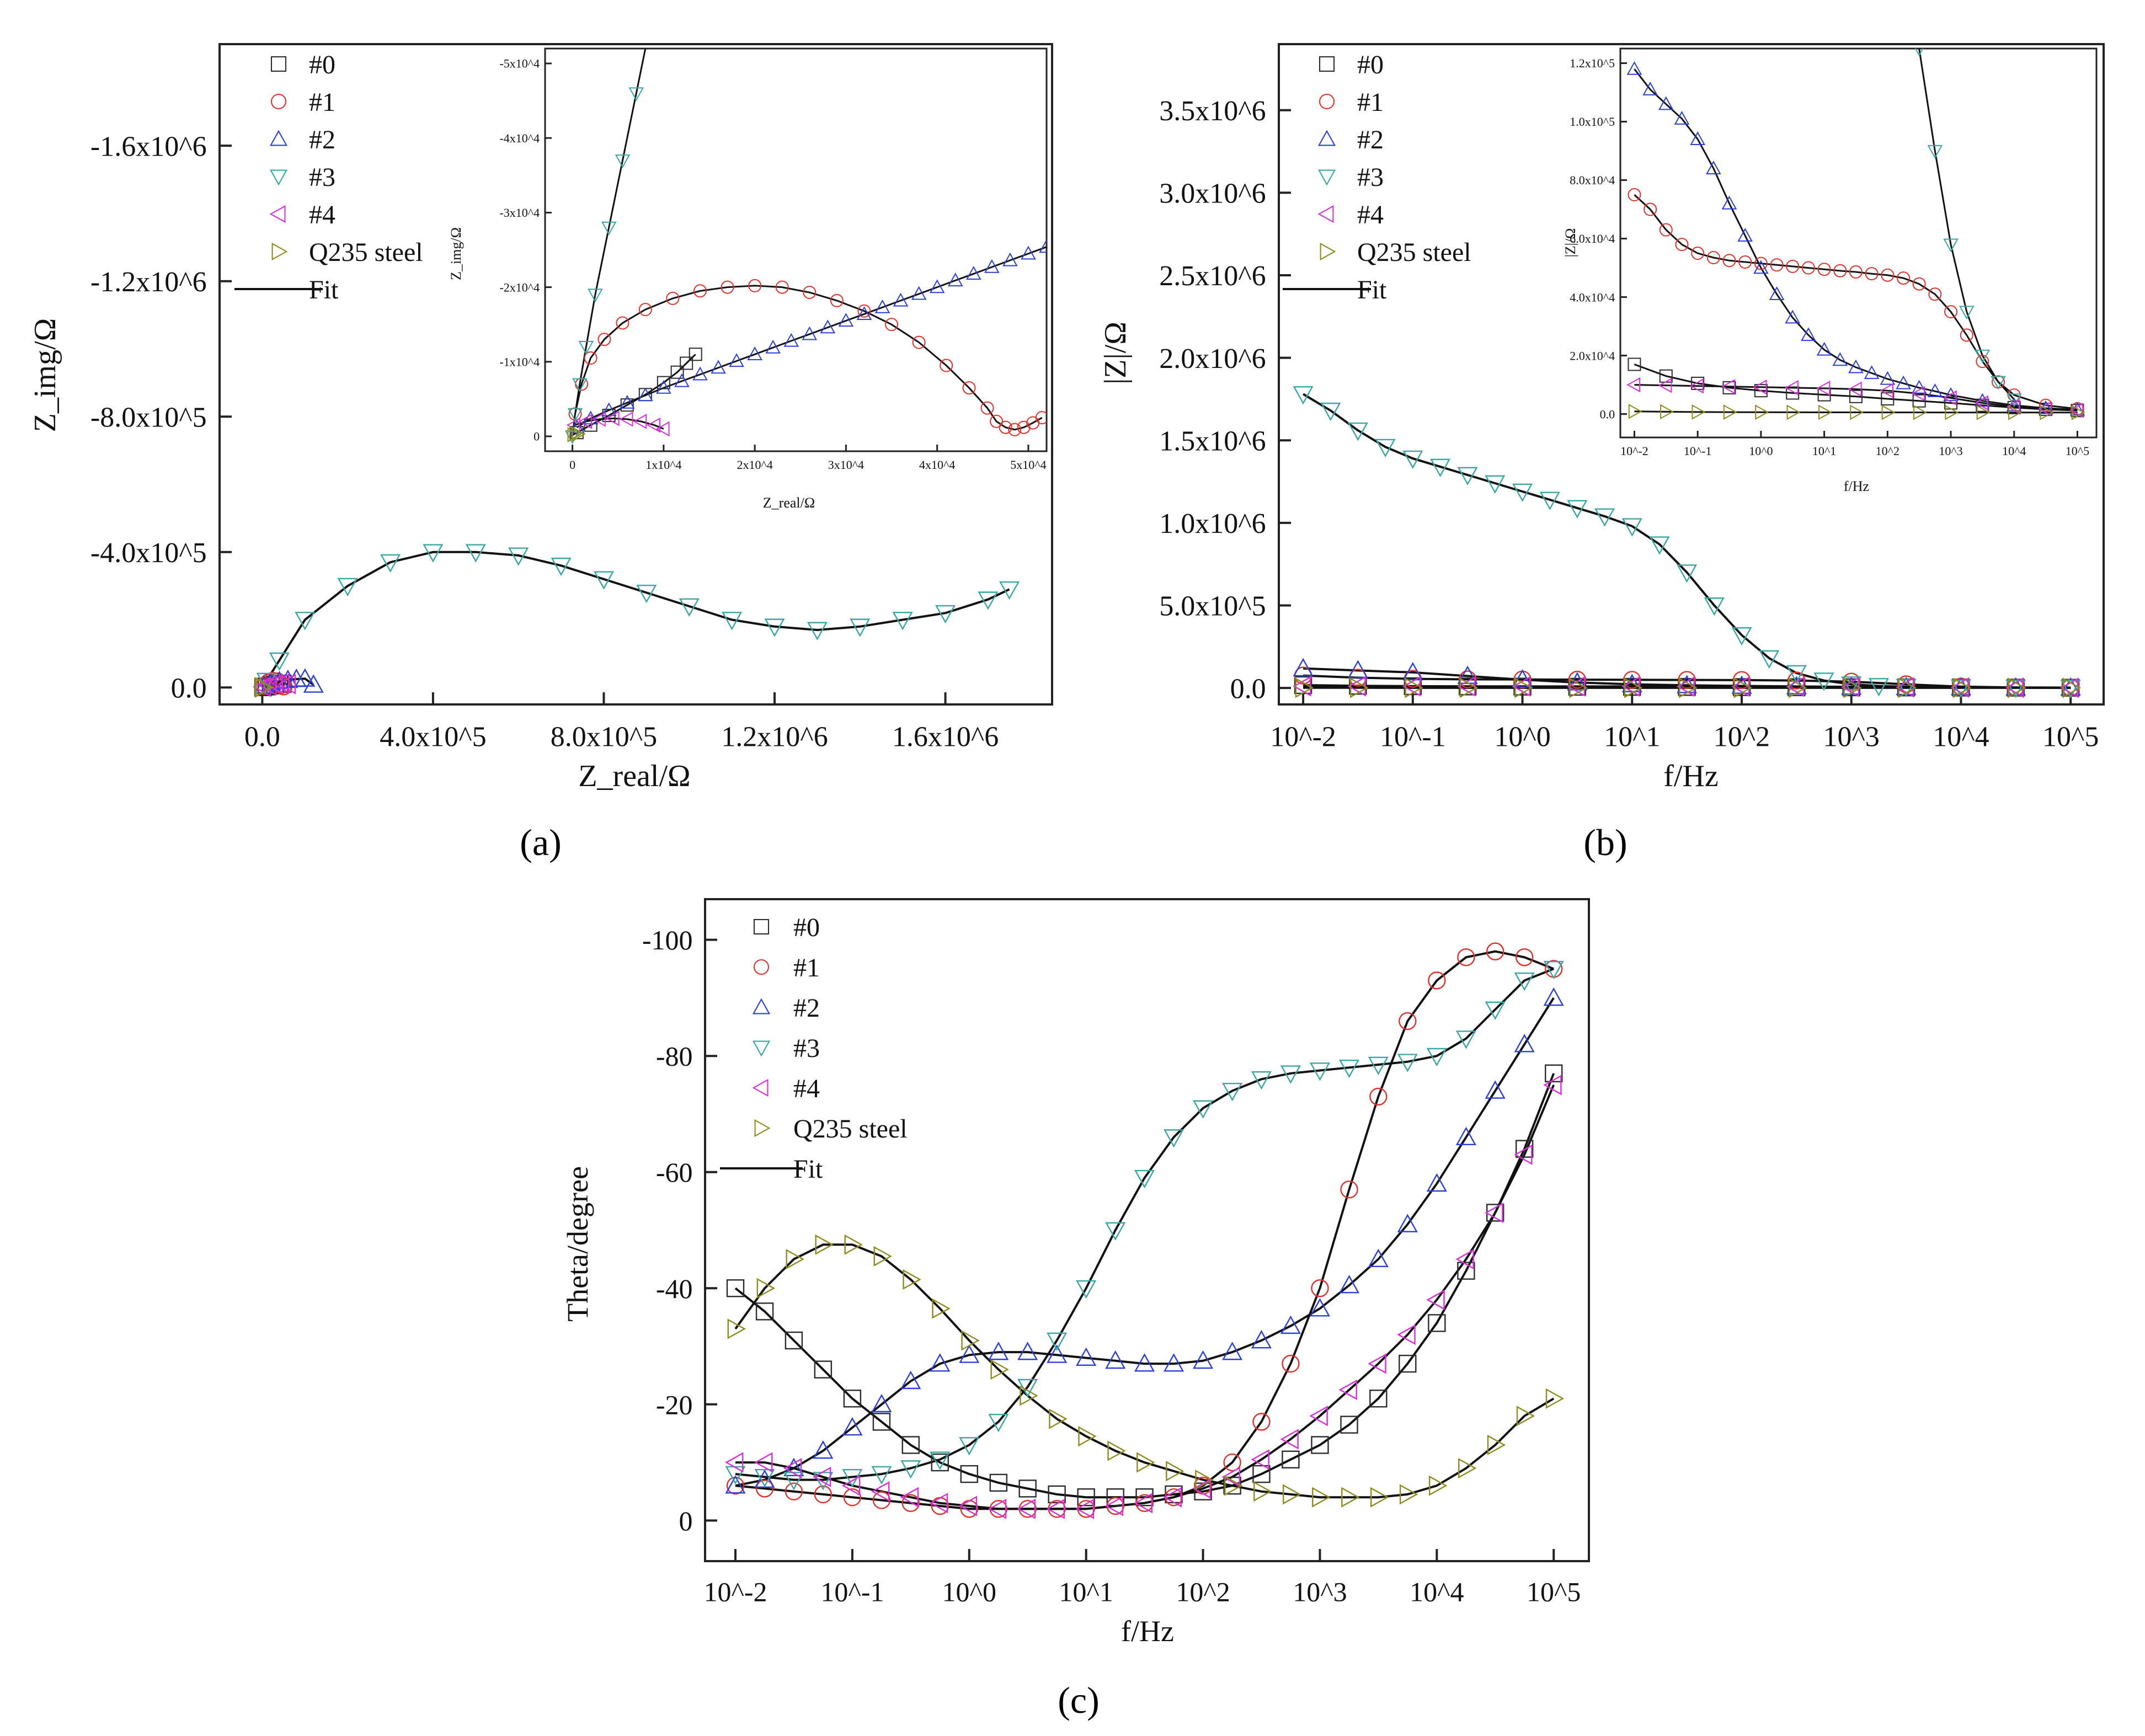  What do you see at coordinates (1370, 102) in the screenshot?
I see `chart-b-legend-label-1: #1` at bounding box center [1370, 102].